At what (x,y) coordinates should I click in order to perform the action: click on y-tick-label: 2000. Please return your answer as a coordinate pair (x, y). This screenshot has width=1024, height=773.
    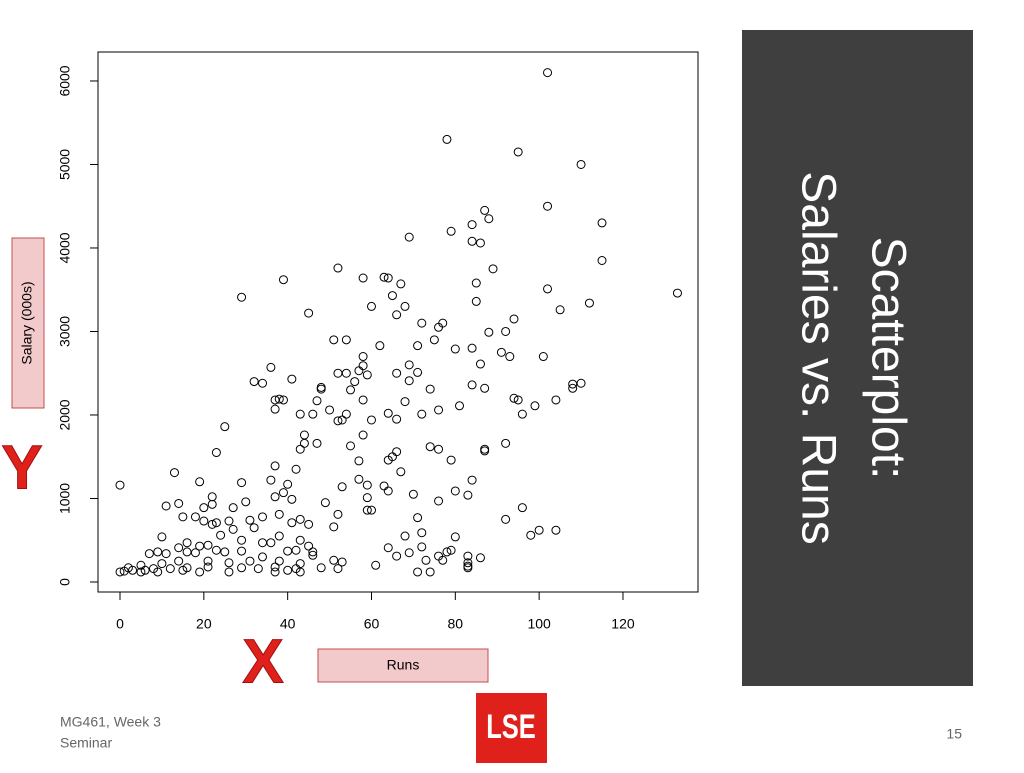
    Looking at the image, I should click on (65, 414).